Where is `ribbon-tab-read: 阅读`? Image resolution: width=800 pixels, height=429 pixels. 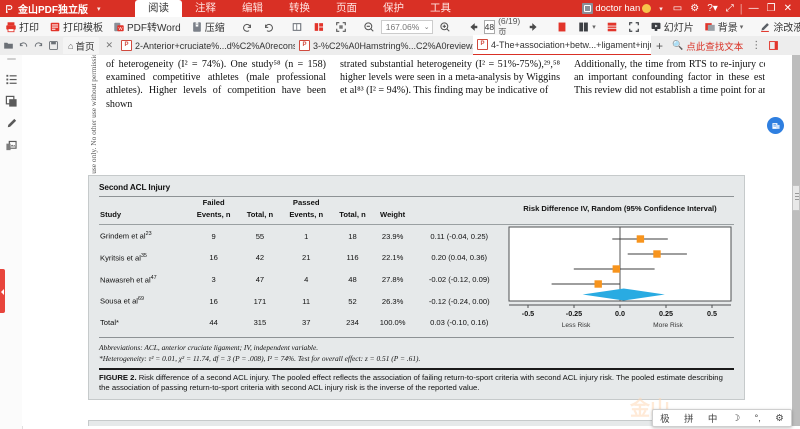 ribbon-tab-read: 阅读 is located at coordinates (158, 8).